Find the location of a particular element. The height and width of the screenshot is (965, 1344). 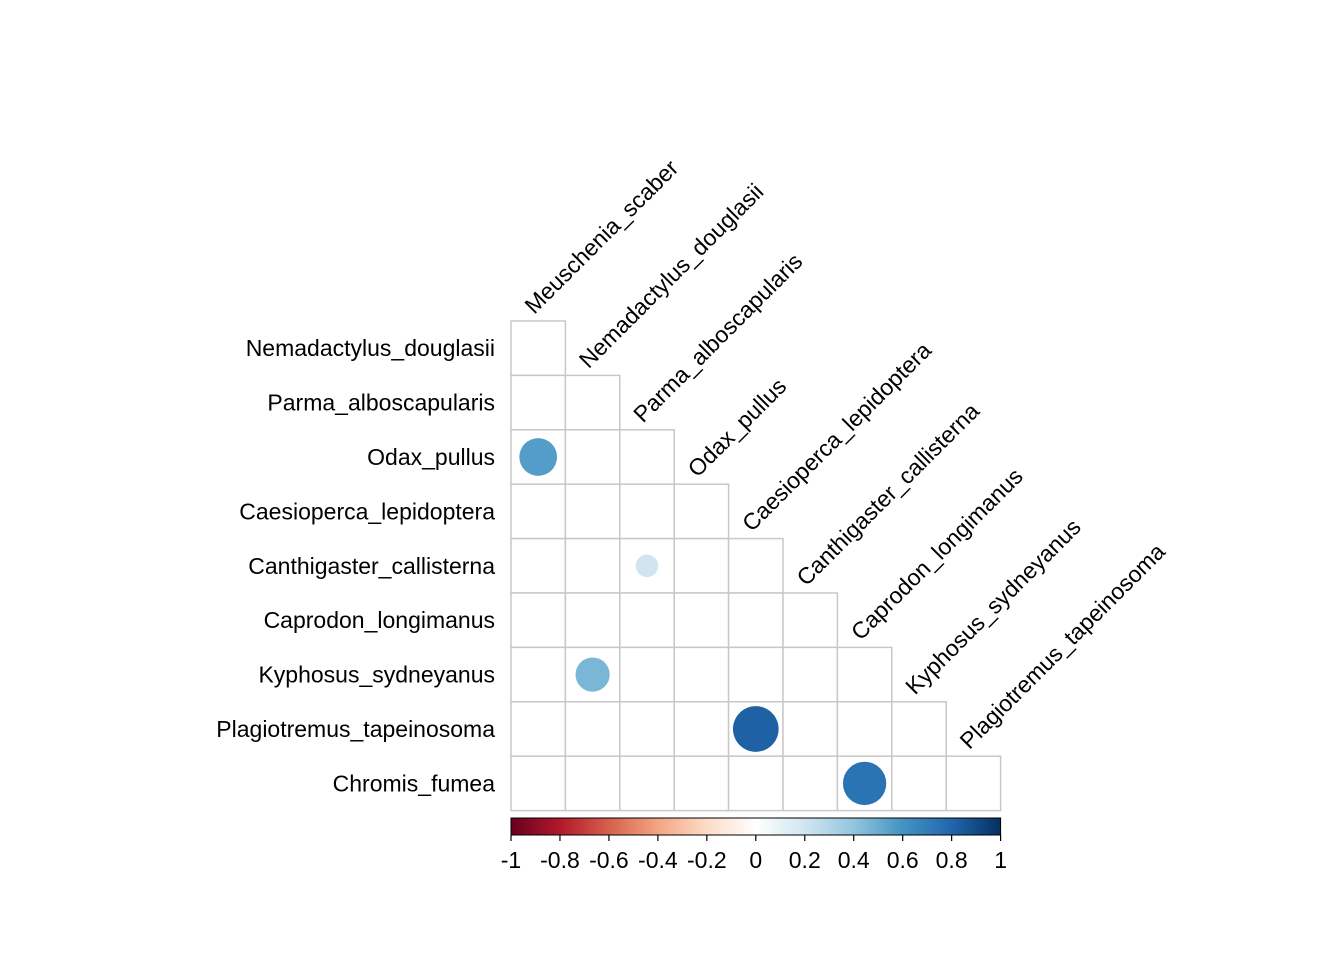

colorbar-tick-label: 0 is located at coordinates (755, 860).